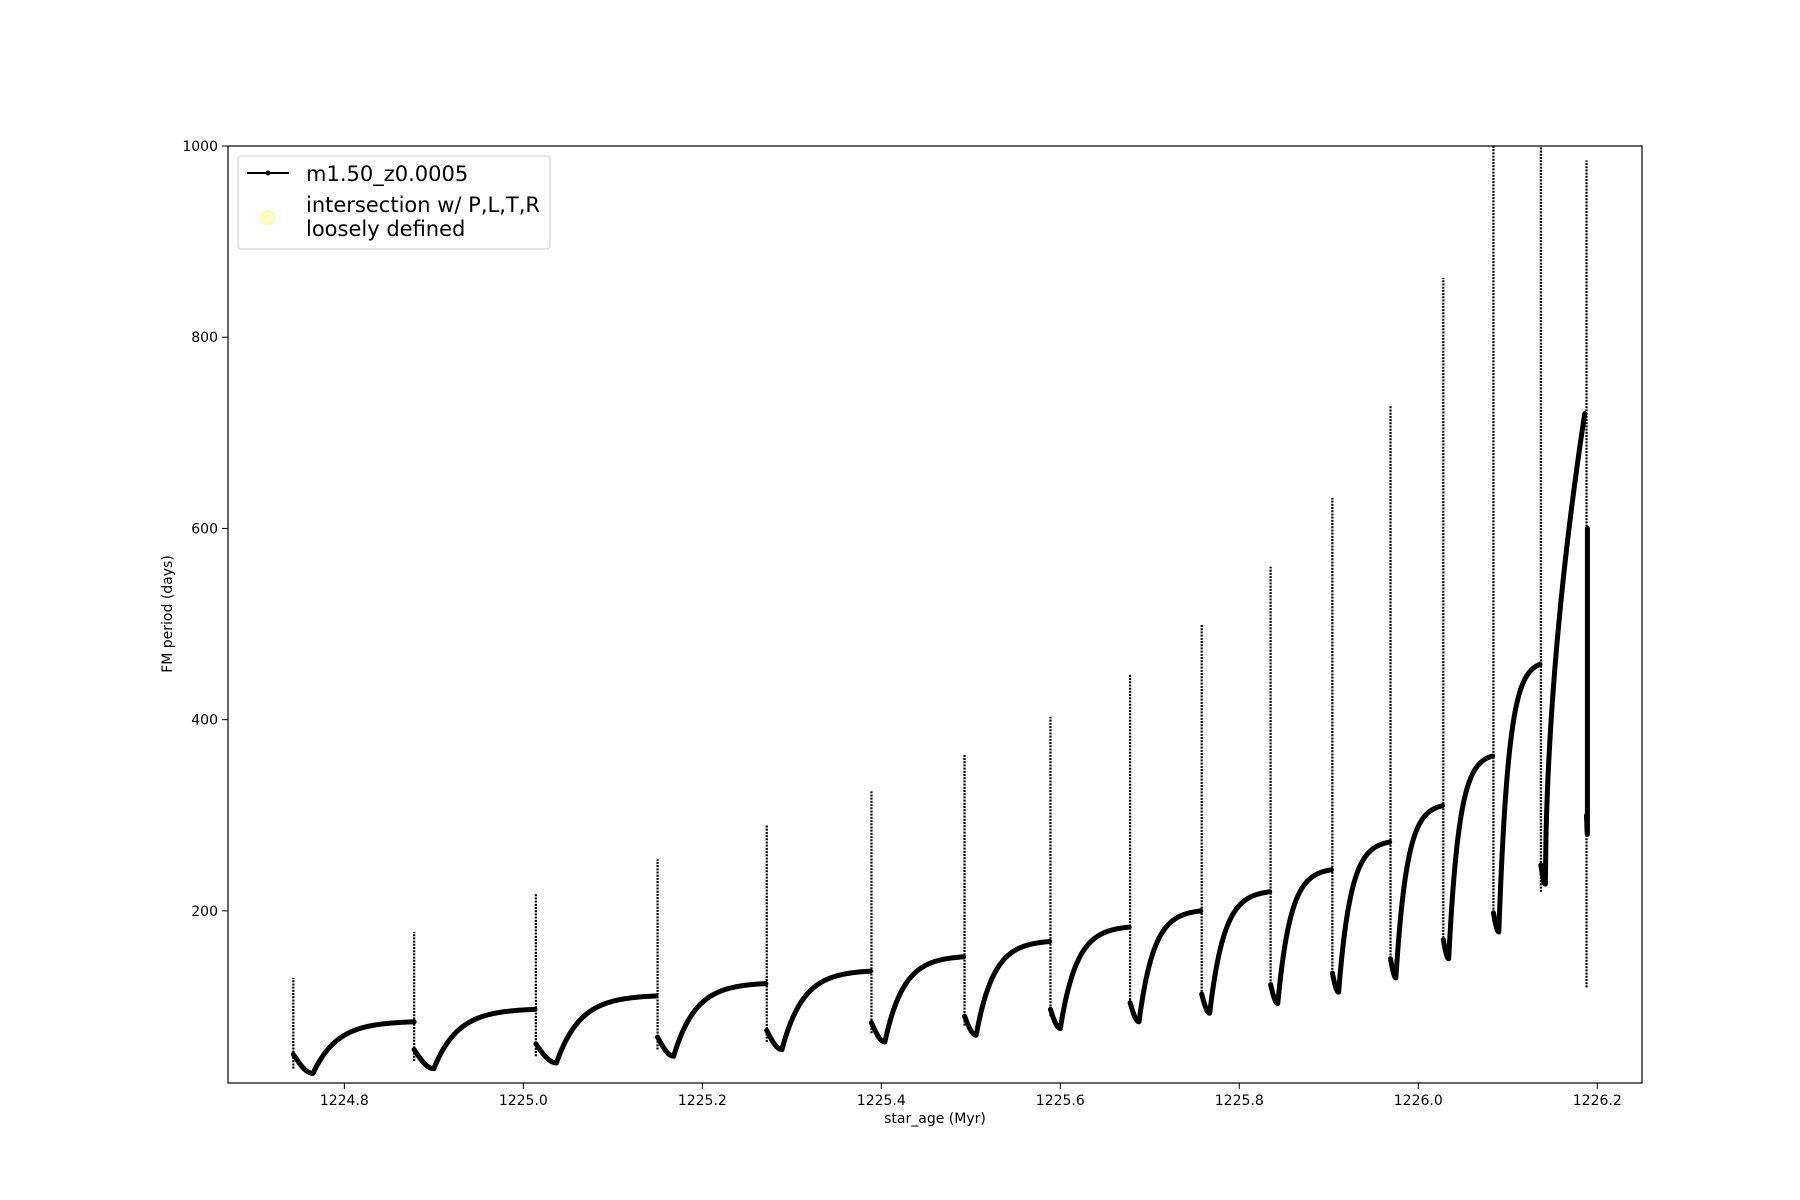 The width and height of the screenshot is (1800, 1200). Describe the element at coordinates (204, 912) in the screenshot. I see `y-tick-label: 200` at that location.